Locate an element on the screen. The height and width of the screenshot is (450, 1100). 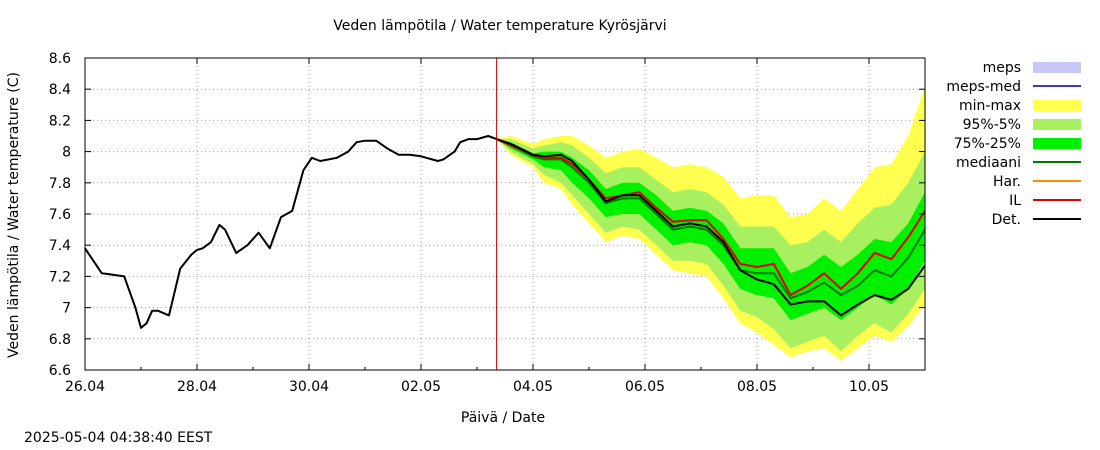
y-tick-label: 8 is located at coordinates (66, 153).